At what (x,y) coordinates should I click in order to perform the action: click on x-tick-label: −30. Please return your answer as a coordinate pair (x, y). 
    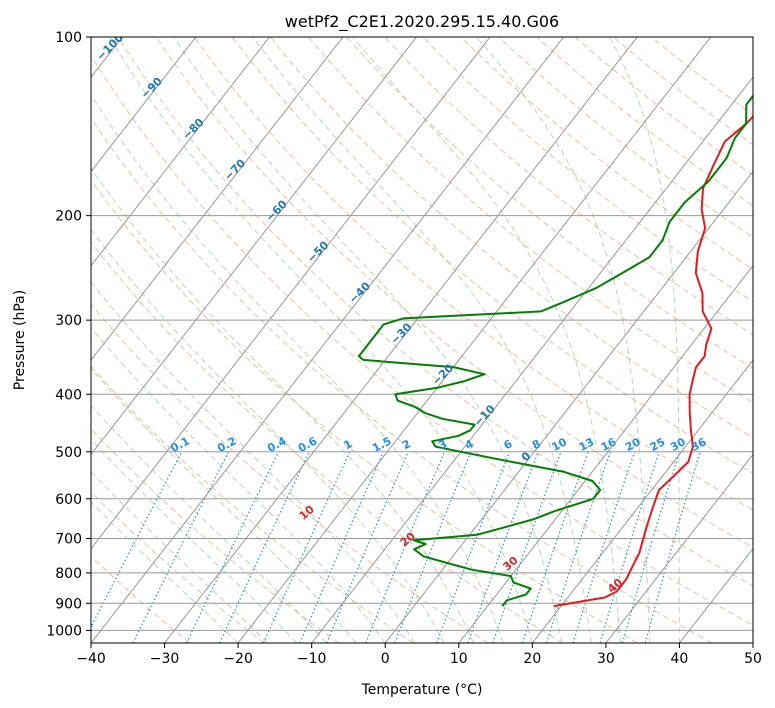
    Looking at the image, I should click on (165, 659).